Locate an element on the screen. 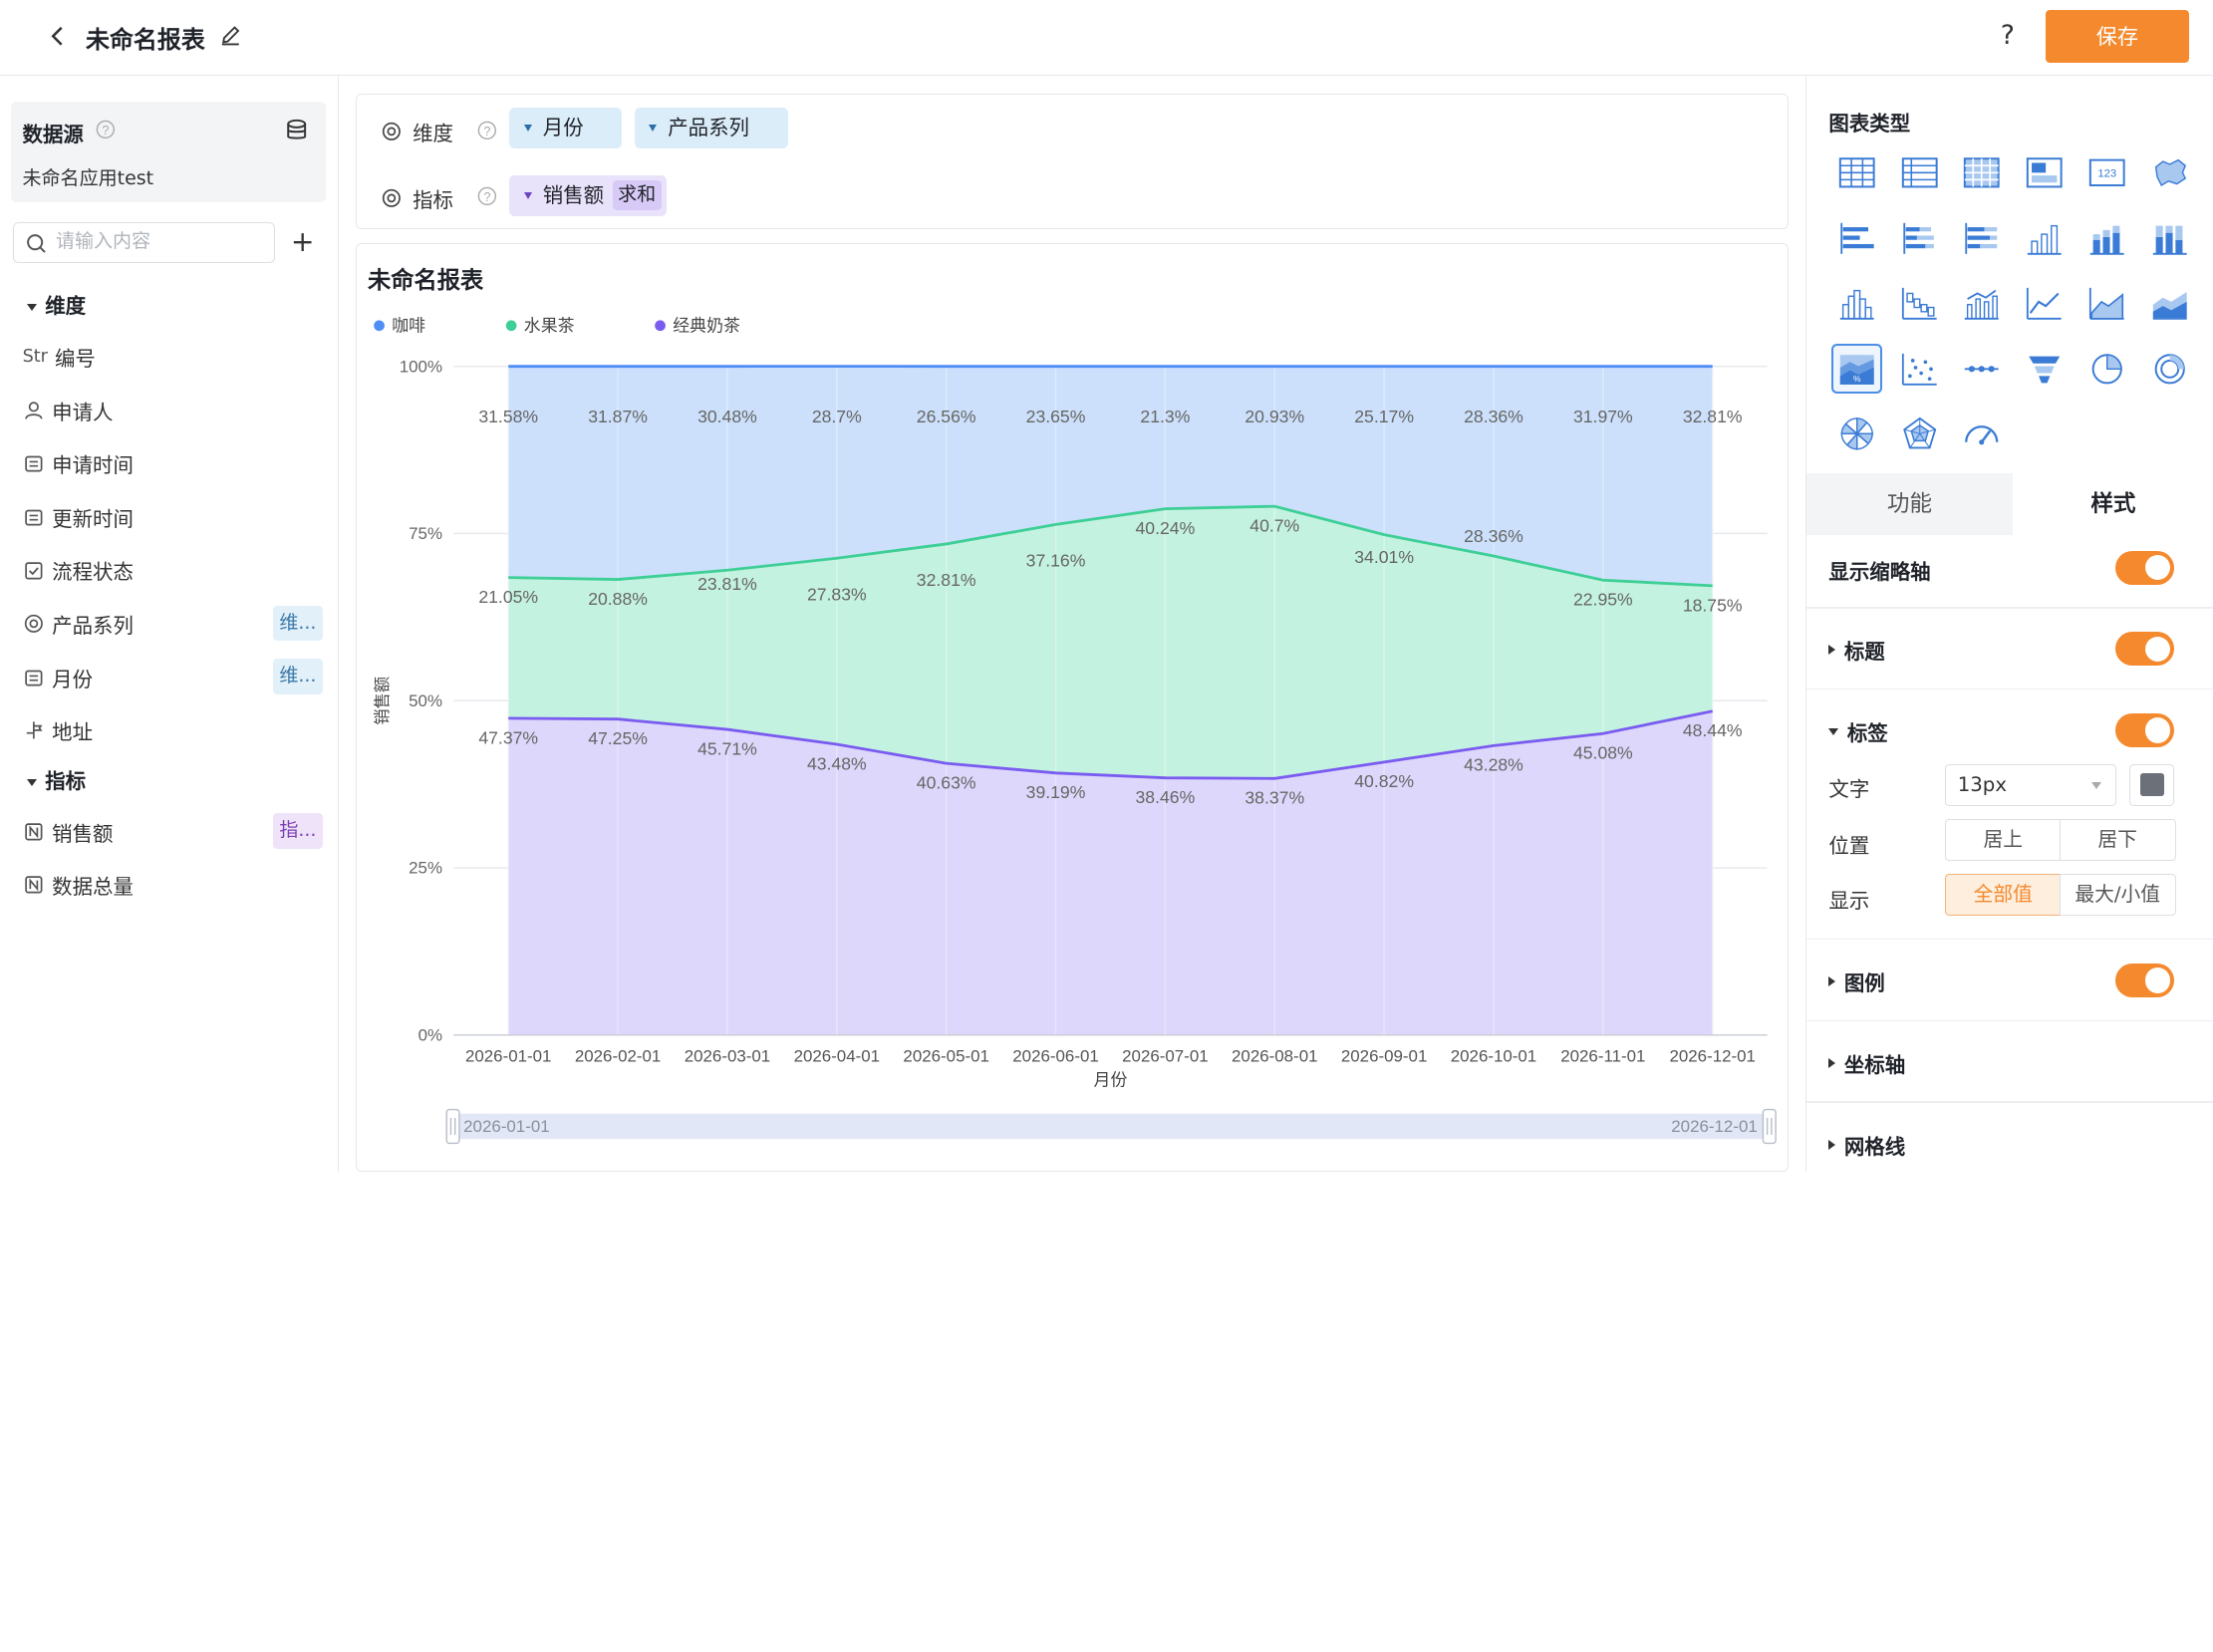 The height and width of the screenshot is (1652, 2213). dot-line-icon is located at coordinates (1982, 369).